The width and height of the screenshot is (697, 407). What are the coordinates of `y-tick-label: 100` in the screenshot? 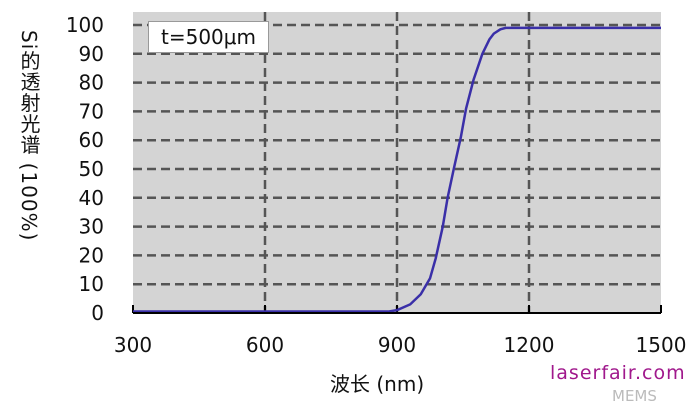 It's located at (85, 25).